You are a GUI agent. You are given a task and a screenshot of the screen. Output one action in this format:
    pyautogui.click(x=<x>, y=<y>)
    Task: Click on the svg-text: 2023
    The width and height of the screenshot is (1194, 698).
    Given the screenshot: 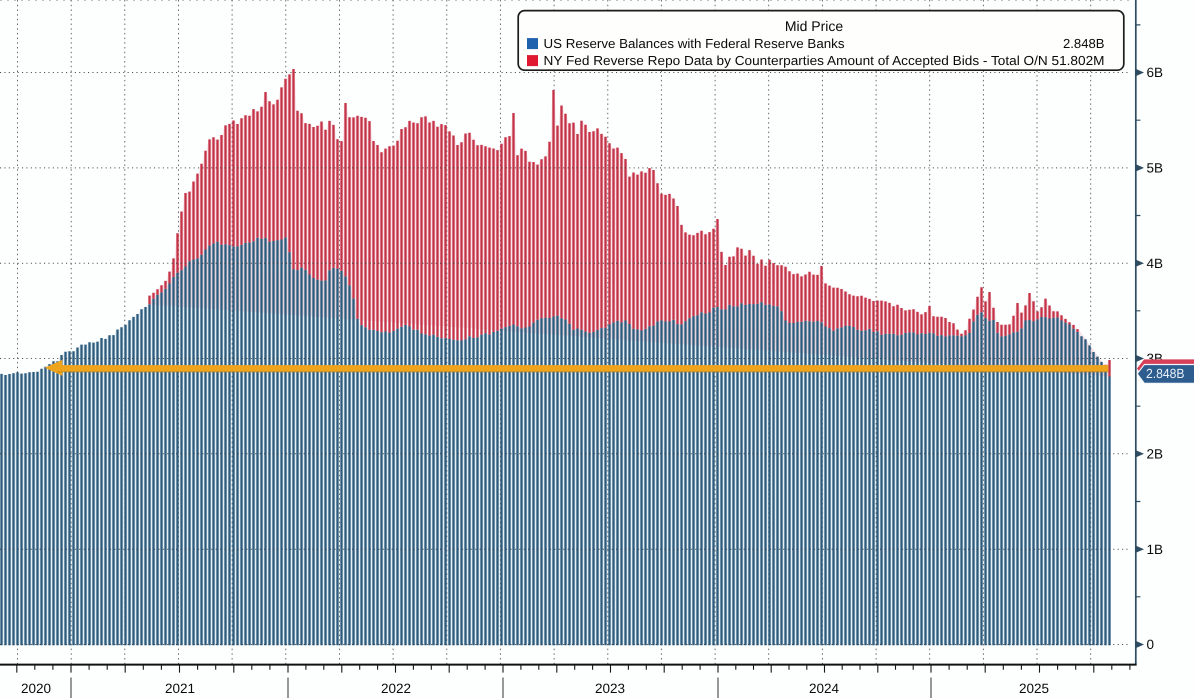 What is the action you would take?
    pyautogui.click(x=610, y=688)
    